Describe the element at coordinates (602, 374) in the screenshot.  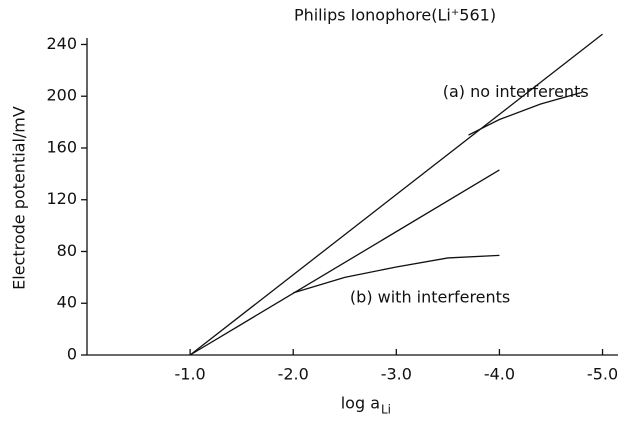
I see `x-tick-label: -5.0` at that location.